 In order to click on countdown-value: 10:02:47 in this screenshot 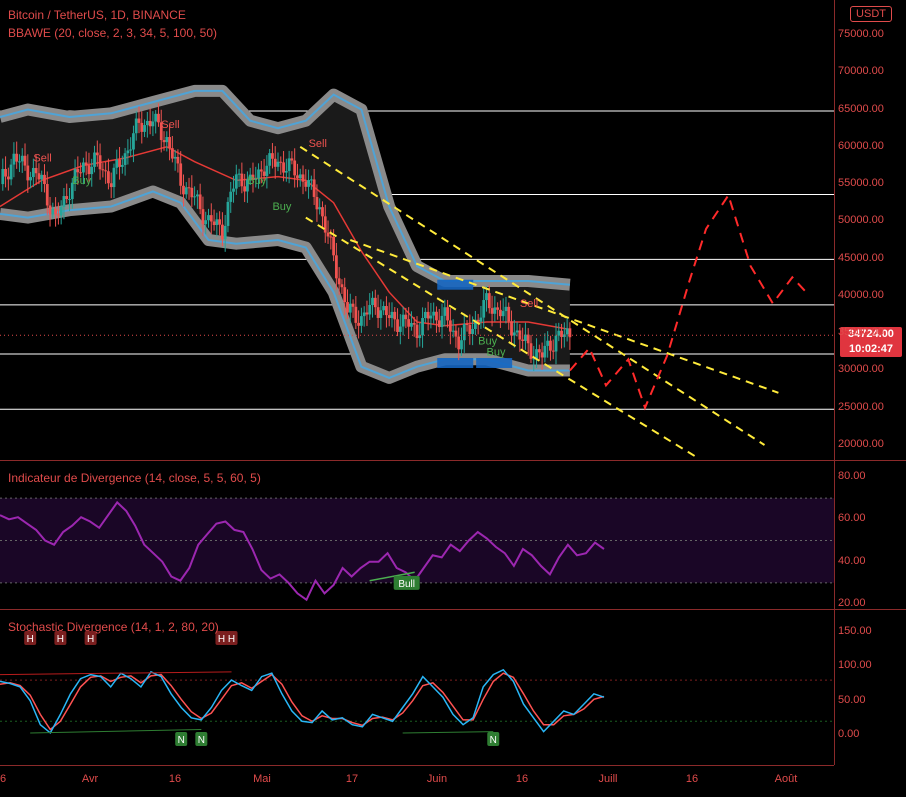, I will do `click(871, 349)`.